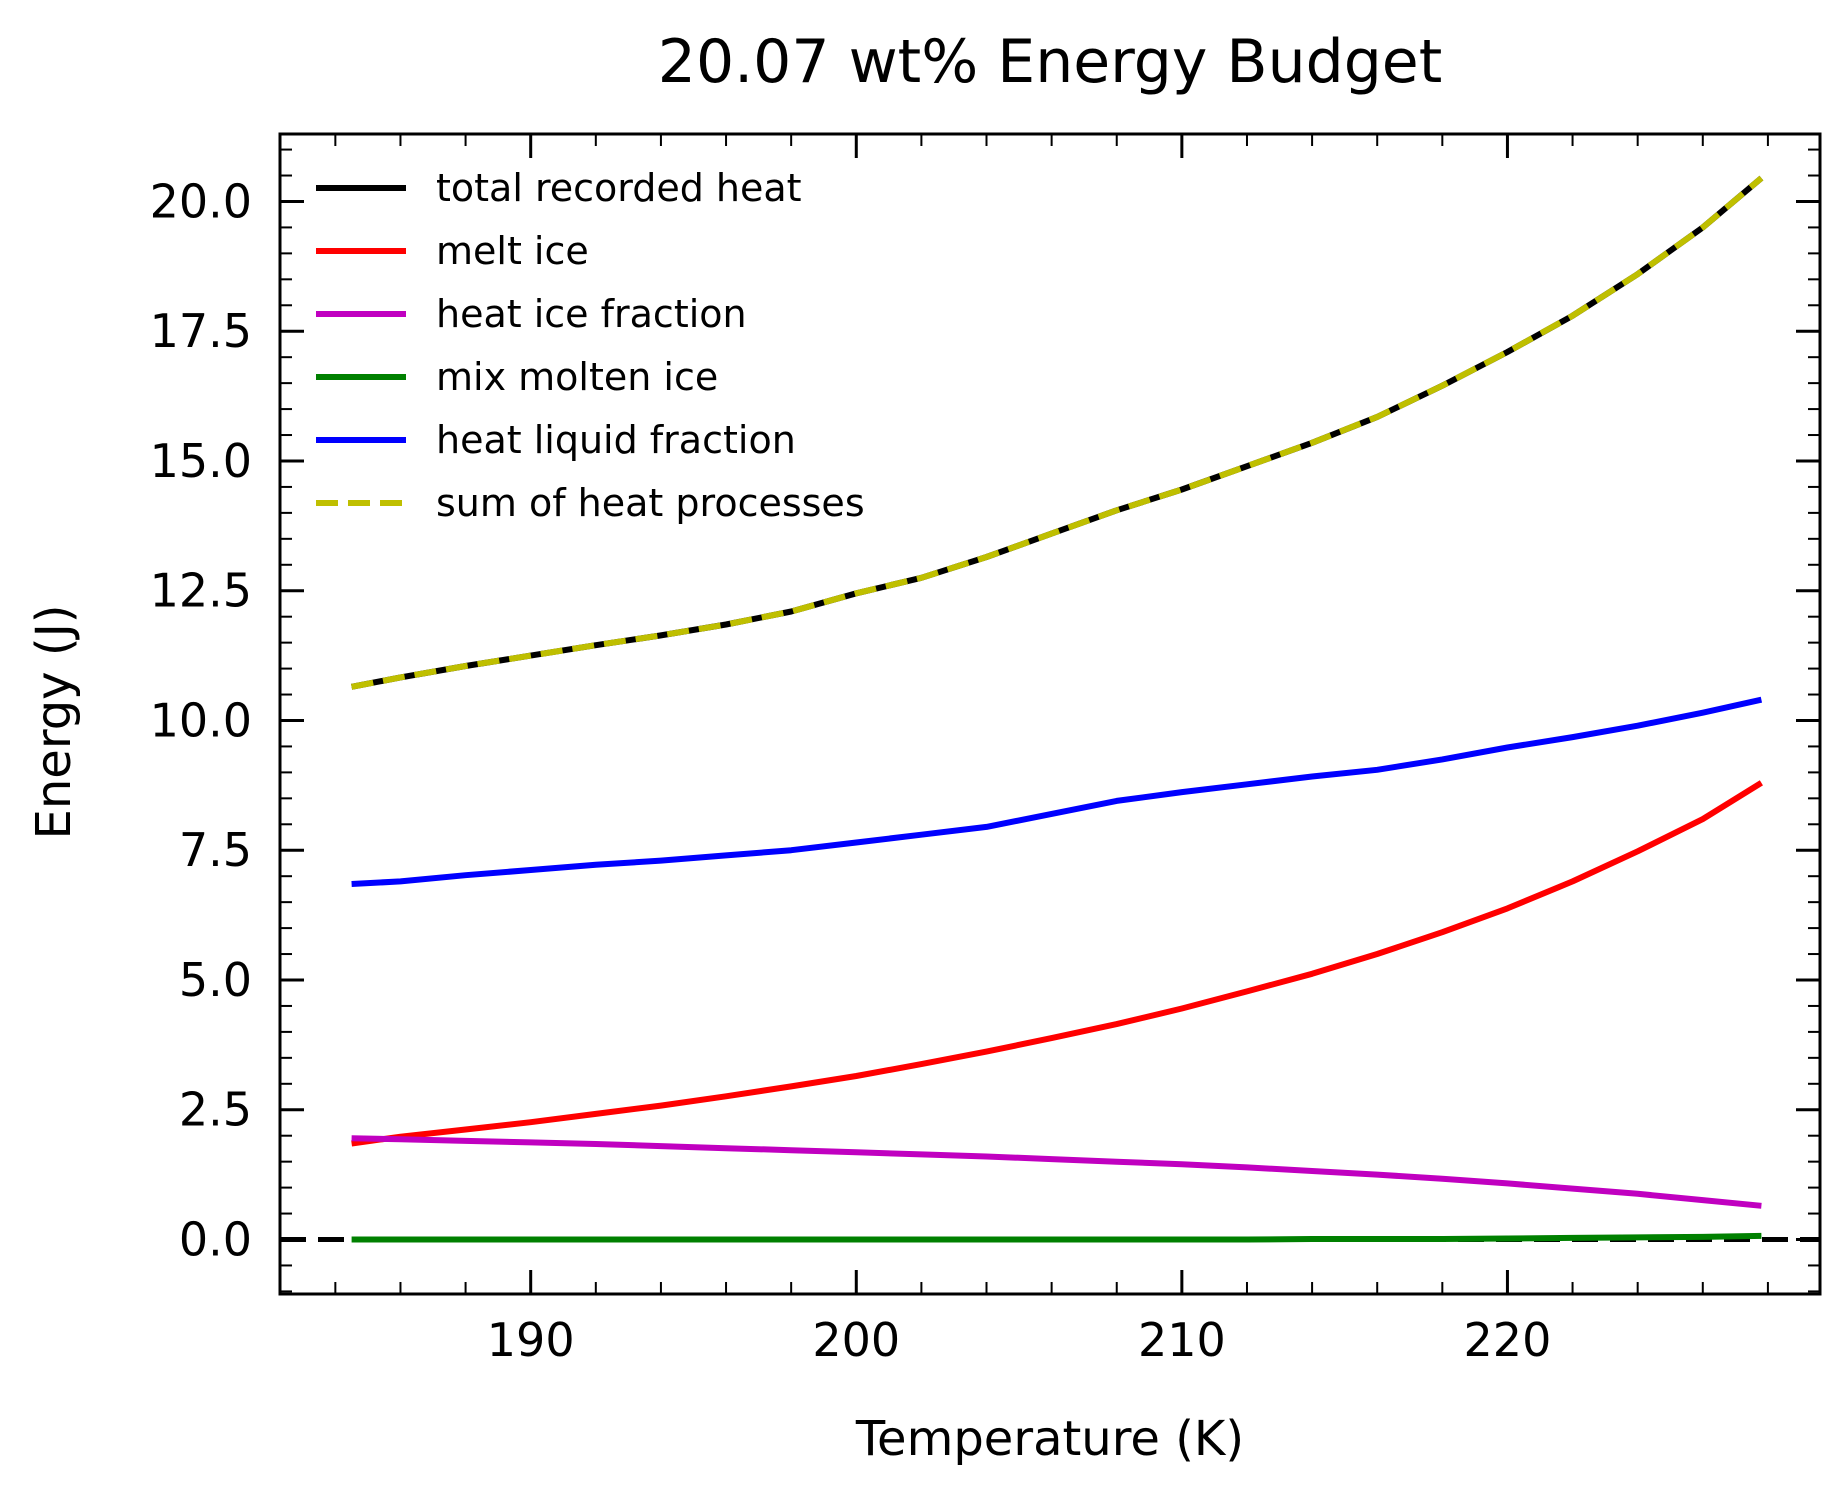 This screenshot has height=1494, width=1844. I want to click on legend-item-total-recorded-heat: total recorded heat, so click(559, 188).